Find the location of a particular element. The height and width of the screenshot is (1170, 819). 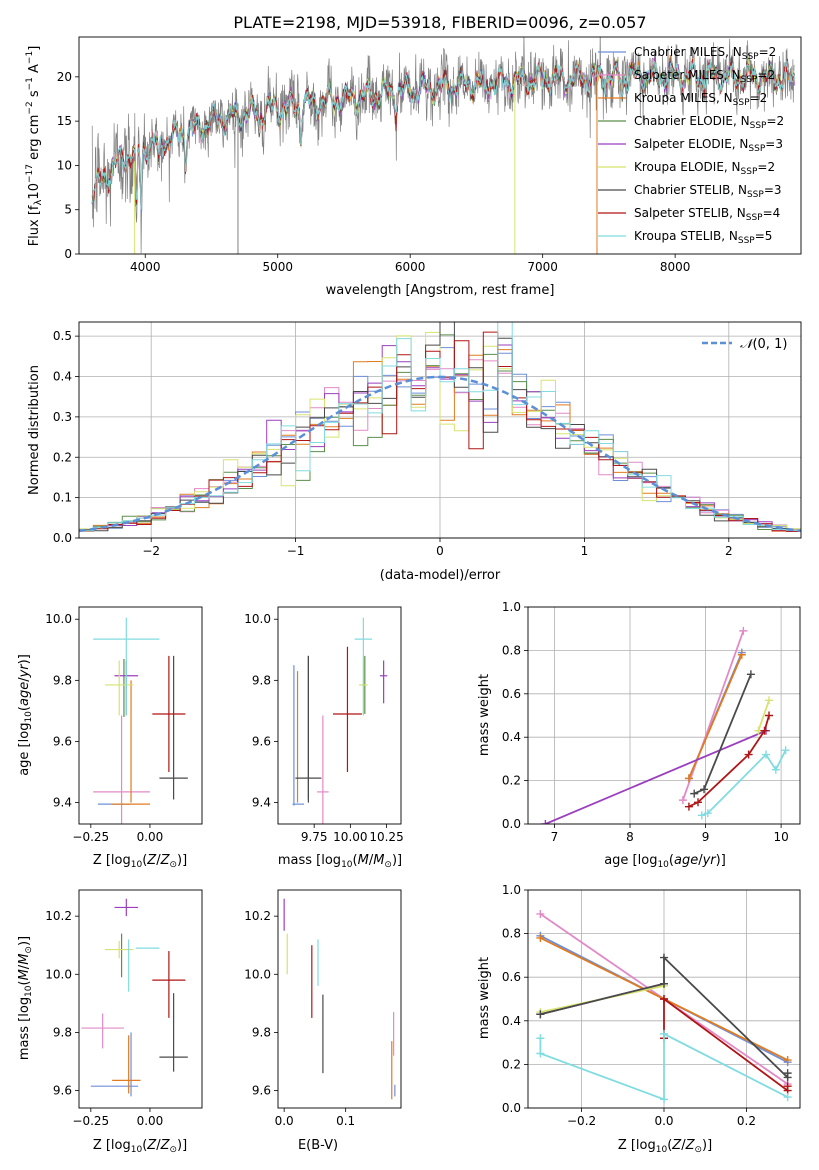

spectrum-xlabel: wavelength [Angstrom, rest frame] is located at coordinates (440, 290).